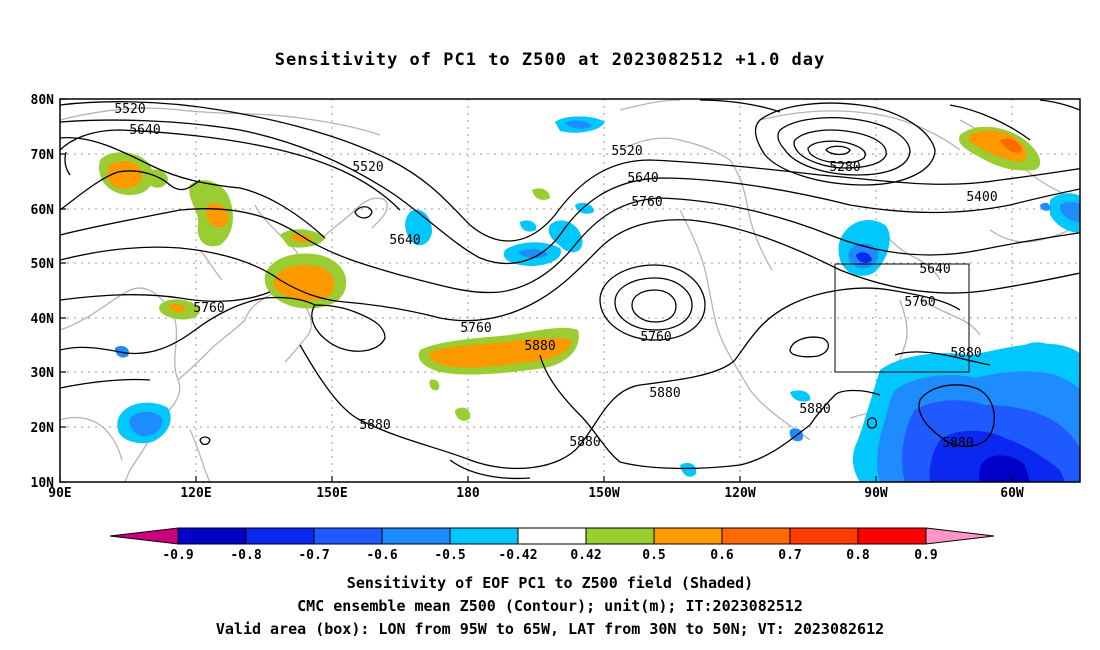 The width and height of the screenshot is (1100, 650). What do you see at coordinates (858, 555) in the screenshot?
I see `colorbar-label: 0.8` at bounding box center [858, 555].